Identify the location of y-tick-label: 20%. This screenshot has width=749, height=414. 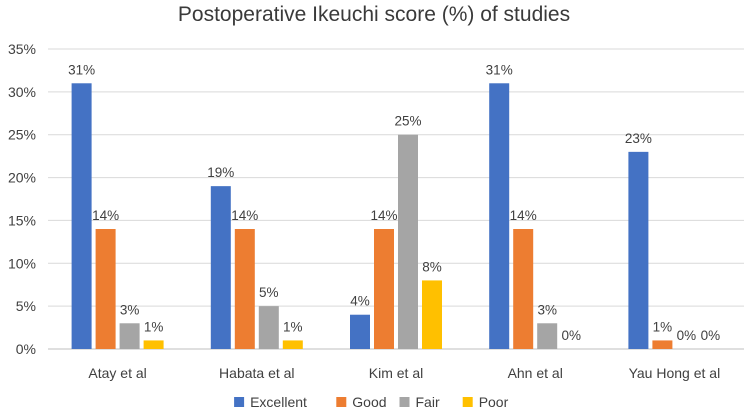
(22, 178).